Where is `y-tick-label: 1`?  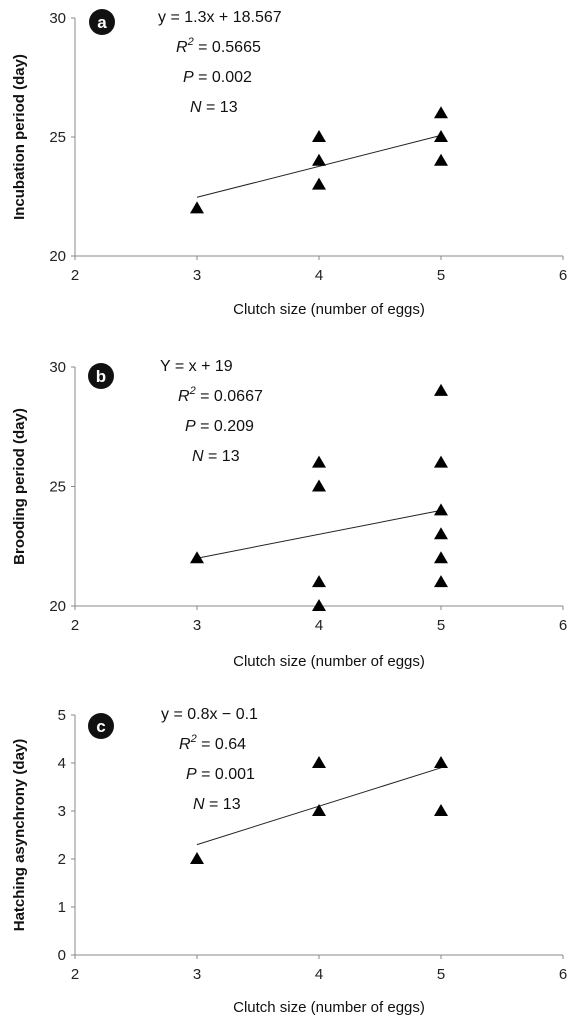
y-tick-label: 1 is located at coordinates (62, 907).